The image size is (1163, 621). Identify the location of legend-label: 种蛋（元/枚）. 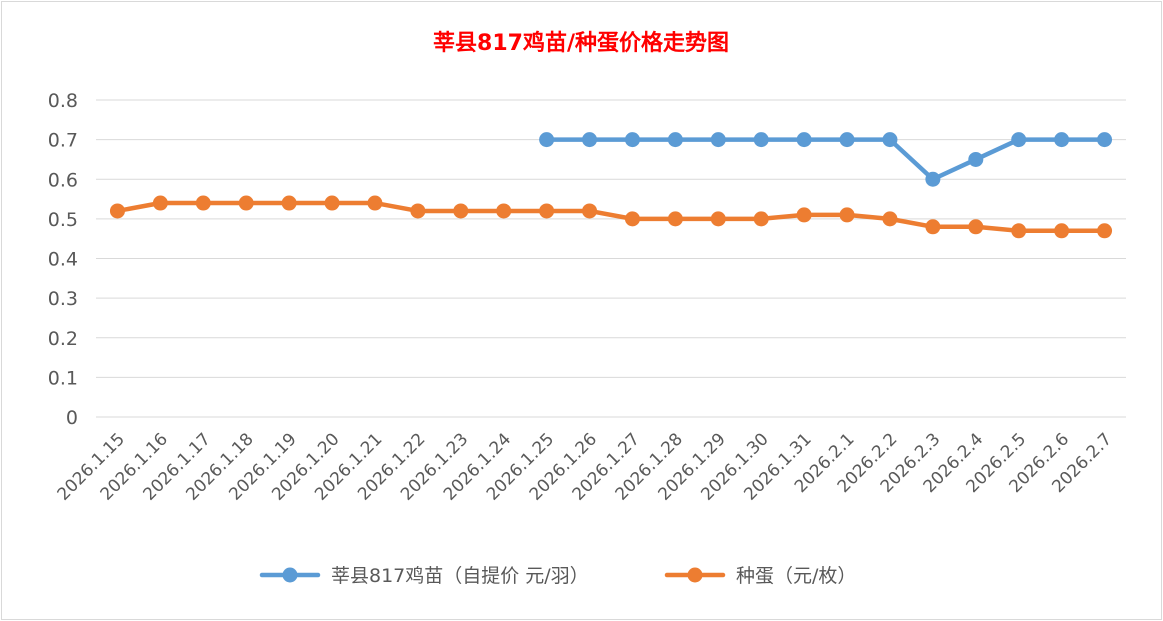
(796, 576).